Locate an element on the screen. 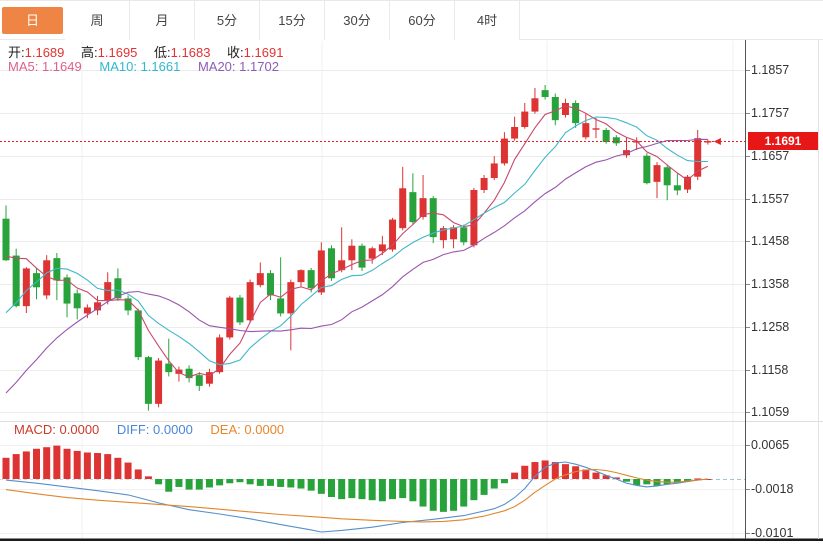  tab-60min: 60分 is located at coordinates (422, 20).